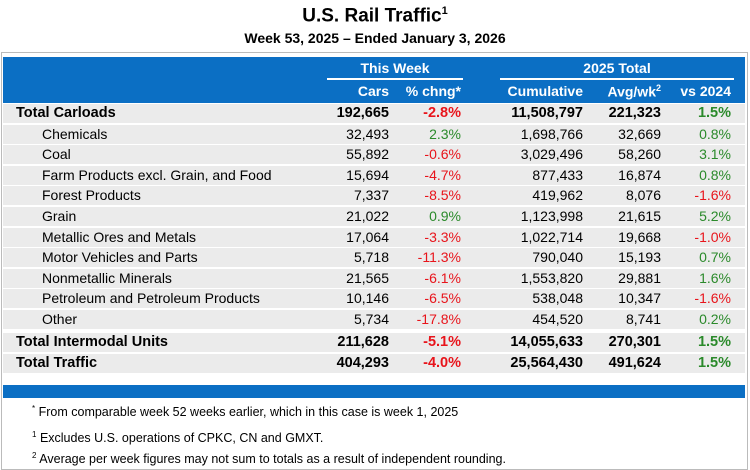 The image size is (750, 470). What do you see at coordinates (367, 298) in the screenshot?
I see `cell-cars: 10,146` at bounding box center [367, 298].